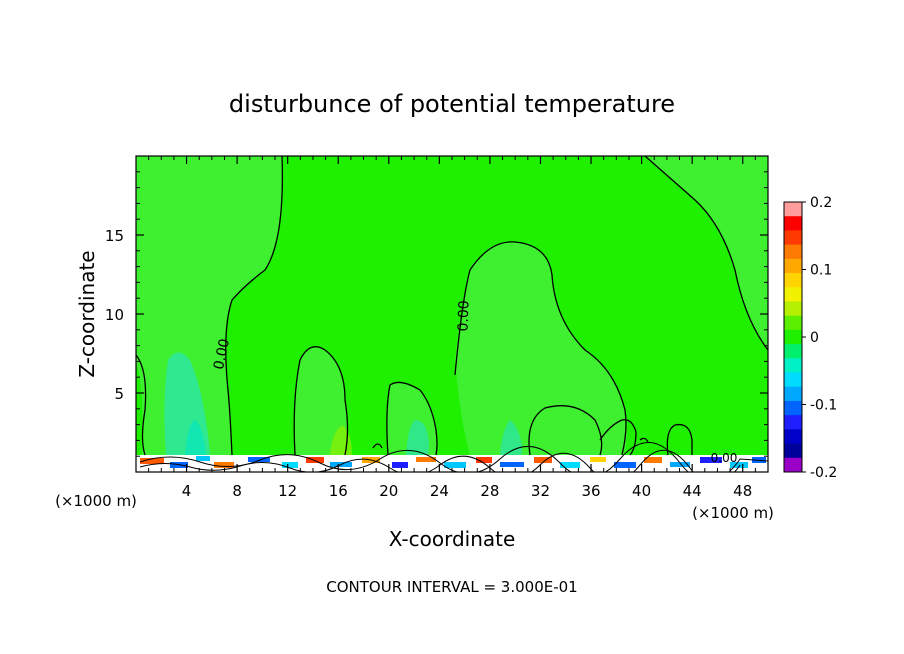 This screenshot has width=904, height=654. What do you see at coordinates (823, 473) in the screenshot?
I see `colorbar-tick-label: -0.2` at bounding box center [823, 473].